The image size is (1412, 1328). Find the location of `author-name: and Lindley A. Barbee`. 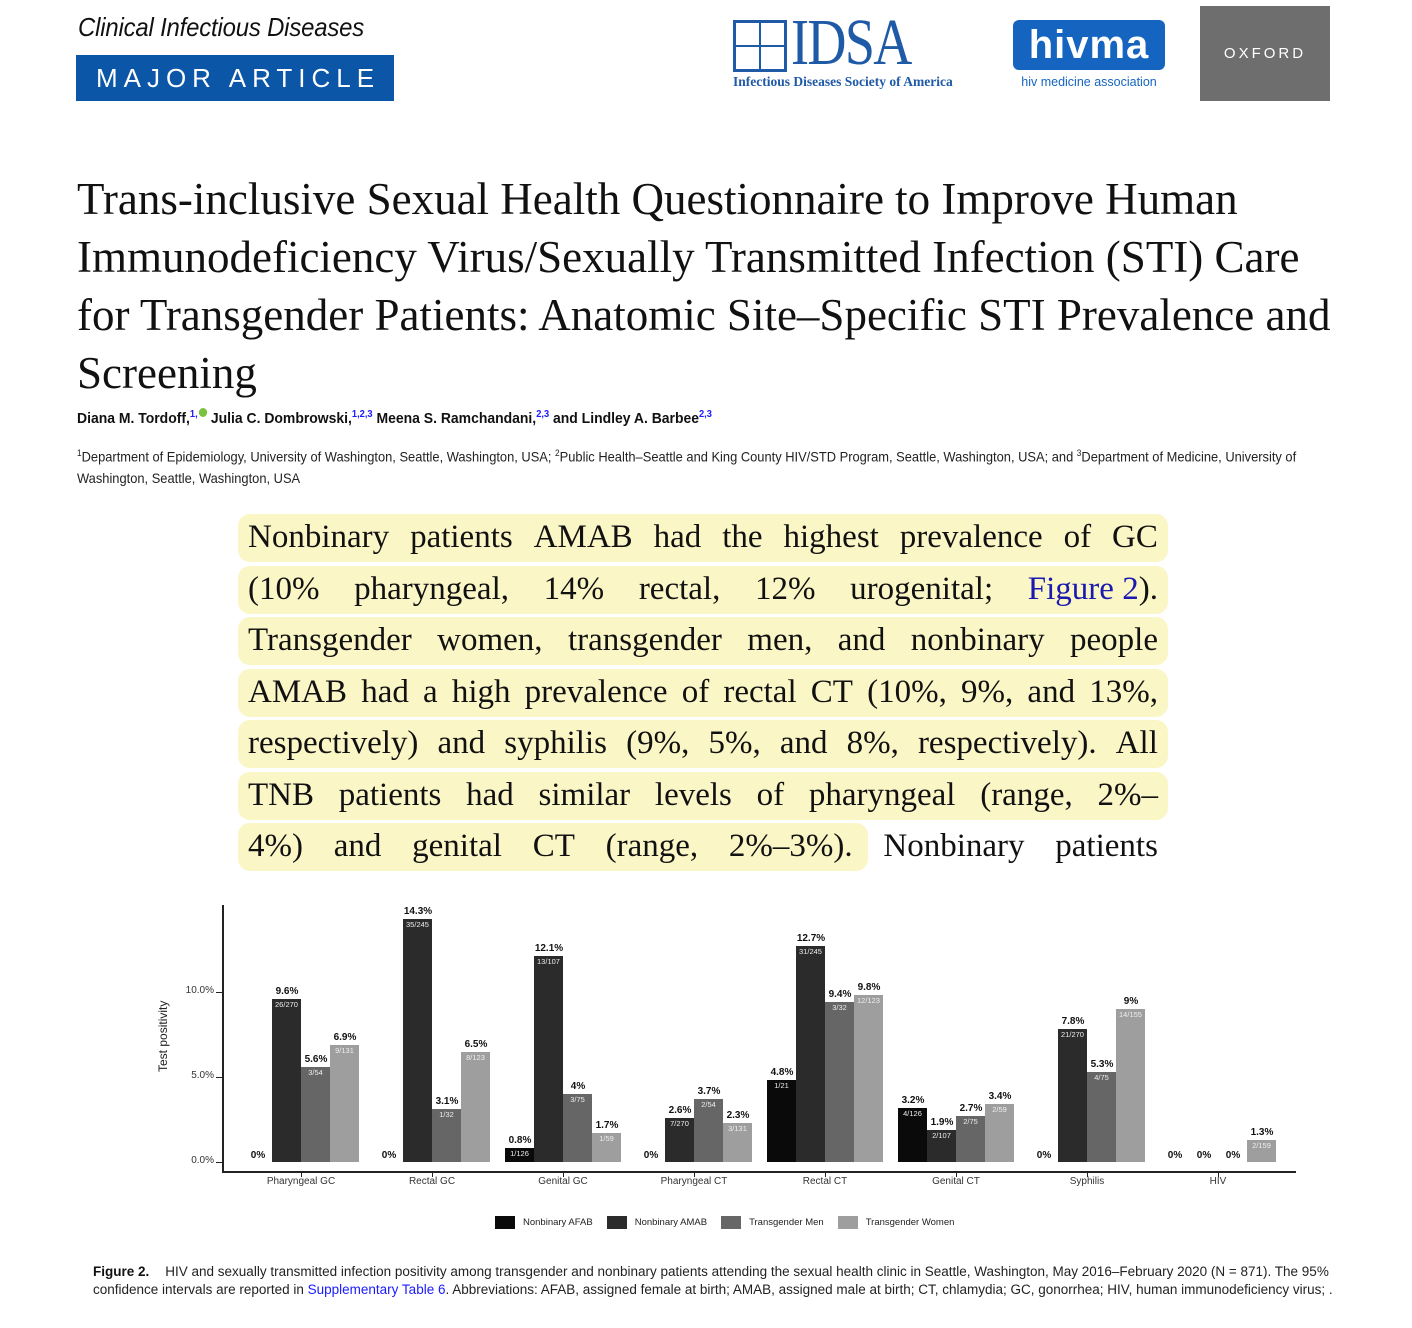

author-name: and Lindley A. Barbee is located at coordinates (626, 418).